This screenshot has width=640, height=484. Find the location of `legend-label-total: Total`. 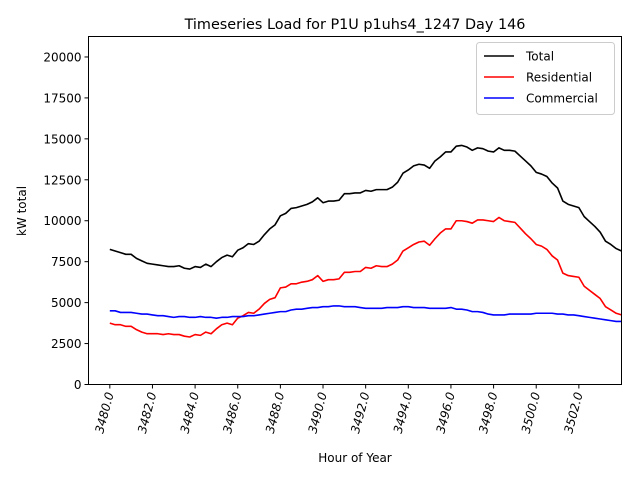

legend-label-total: Total is located at coordinates (539, 57).